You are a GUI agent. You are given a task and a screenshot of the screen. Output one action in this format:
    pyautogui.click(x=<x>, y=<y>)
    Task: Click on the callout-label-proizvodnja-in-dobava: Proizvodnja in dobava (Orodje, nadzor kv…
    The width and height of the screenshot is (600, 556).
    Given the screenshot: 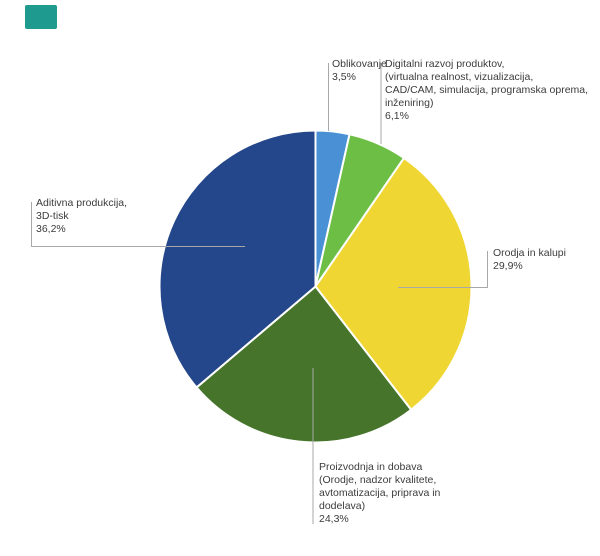 What is the action you would take?
    pyautogui.click(x=379, y=493)
    